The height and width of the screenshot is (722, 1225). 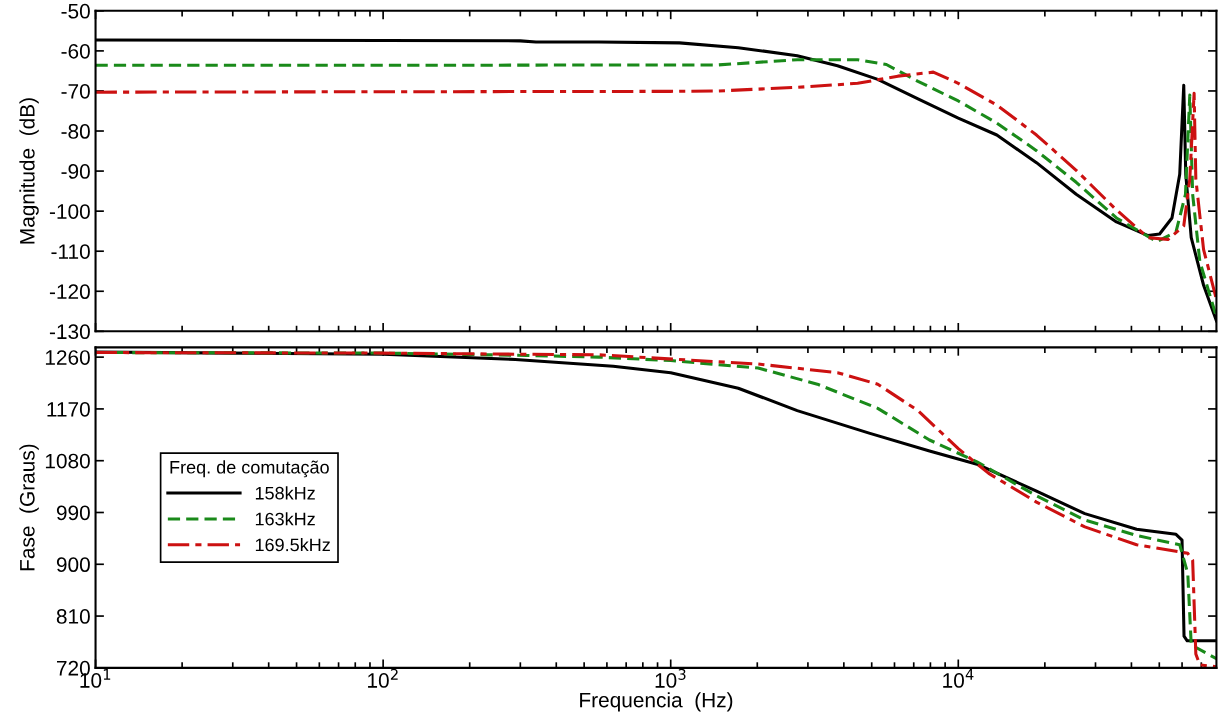 I want to click on legend-title: Freq. de comutação, so click(x=249, y=469).